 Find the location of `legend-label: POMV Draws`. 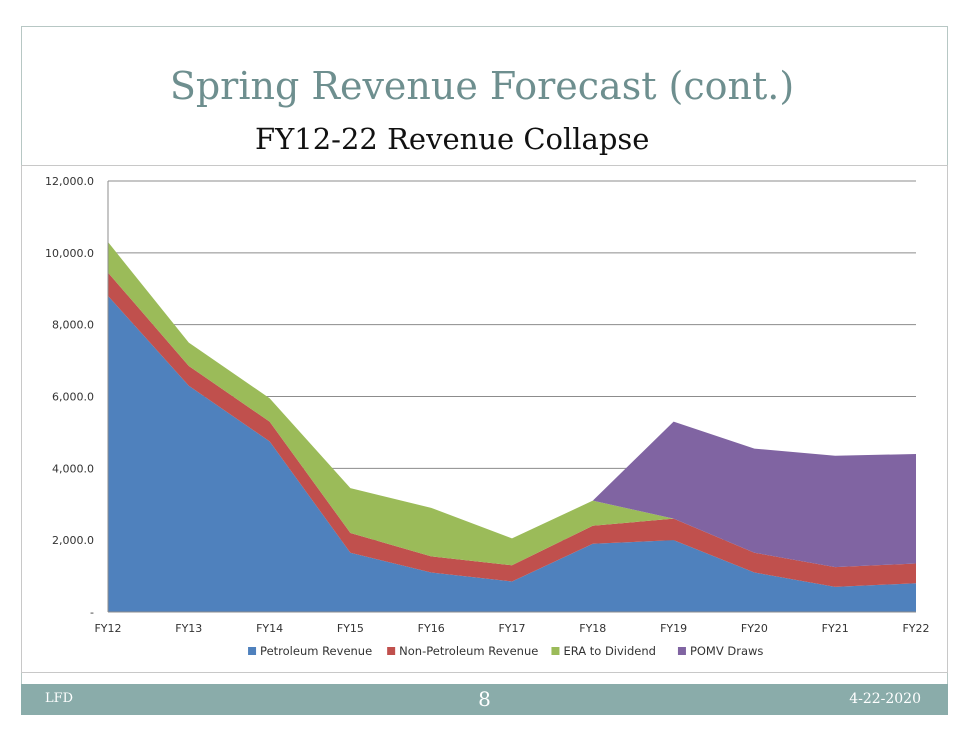

legend-label: POMV Draws is located at coordinates (726, 651).